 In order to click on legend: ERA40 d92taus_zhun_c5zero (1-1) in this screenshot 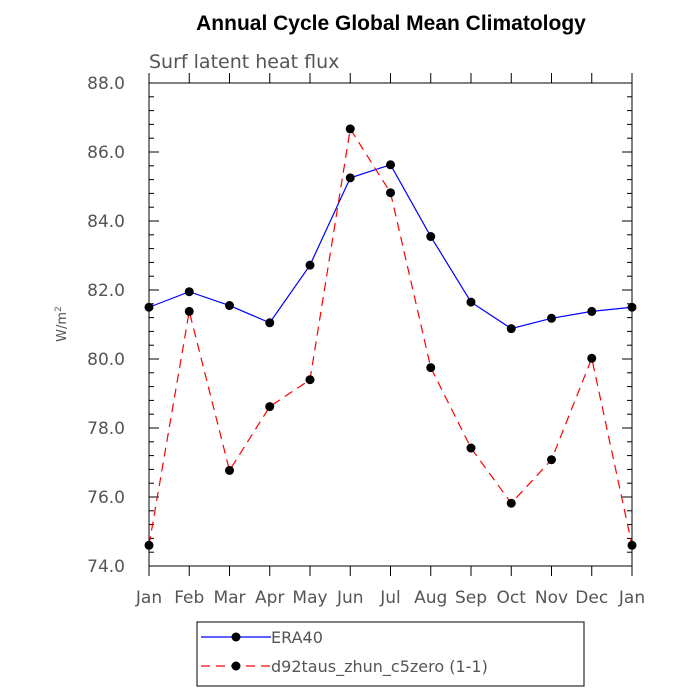, I will do `click(344, 652)`.